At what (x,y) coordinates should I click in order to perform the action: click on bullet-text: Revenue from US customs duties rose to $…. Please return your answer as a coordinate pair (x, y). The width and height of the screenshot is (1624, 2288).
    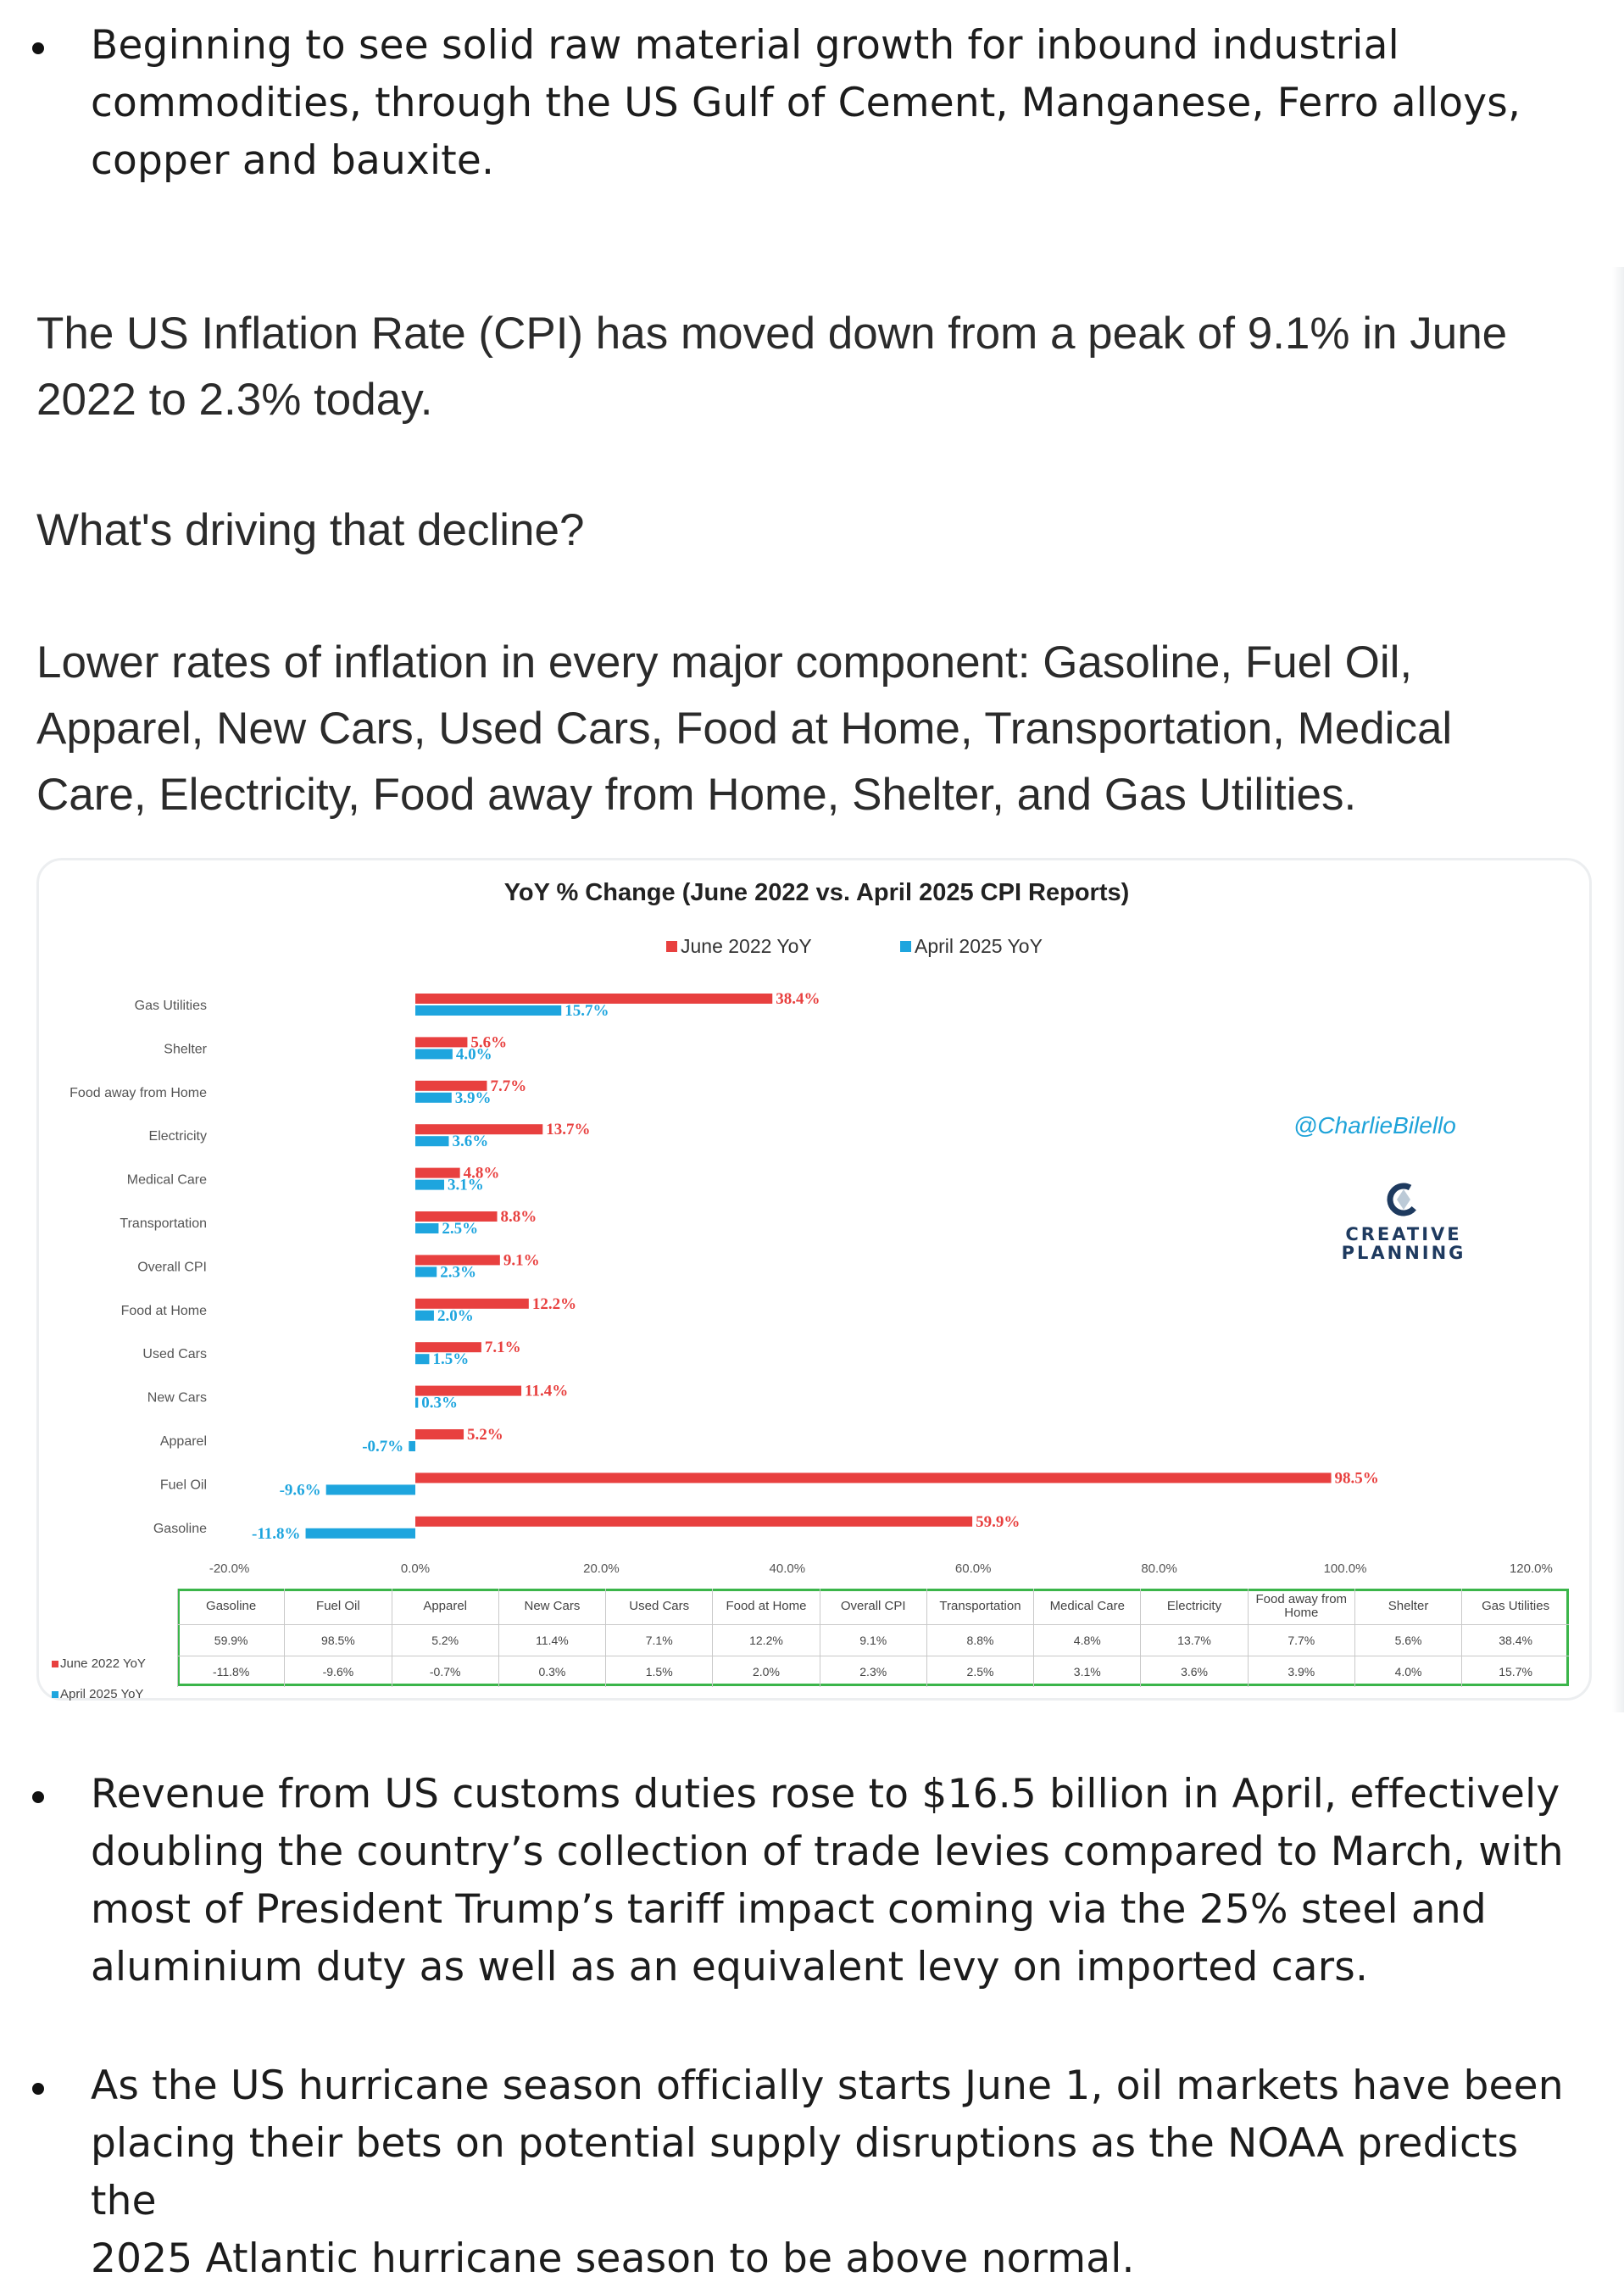
    Looking at the image, I should click on (836, 1881).